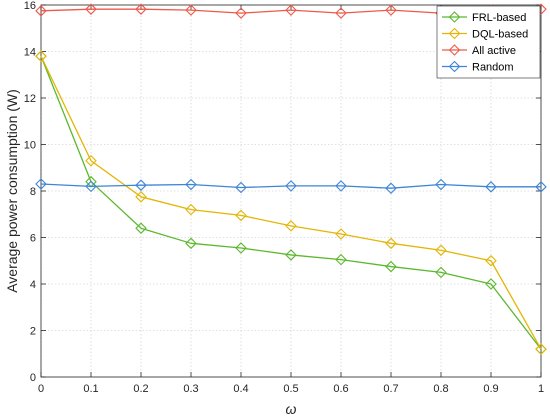 The width and height of the screenshot is (550, 419). What do you see at coordinates (454, 17) in the screenshot?
I see `legend-marker-frl-based` at bounding box center [454, 17].